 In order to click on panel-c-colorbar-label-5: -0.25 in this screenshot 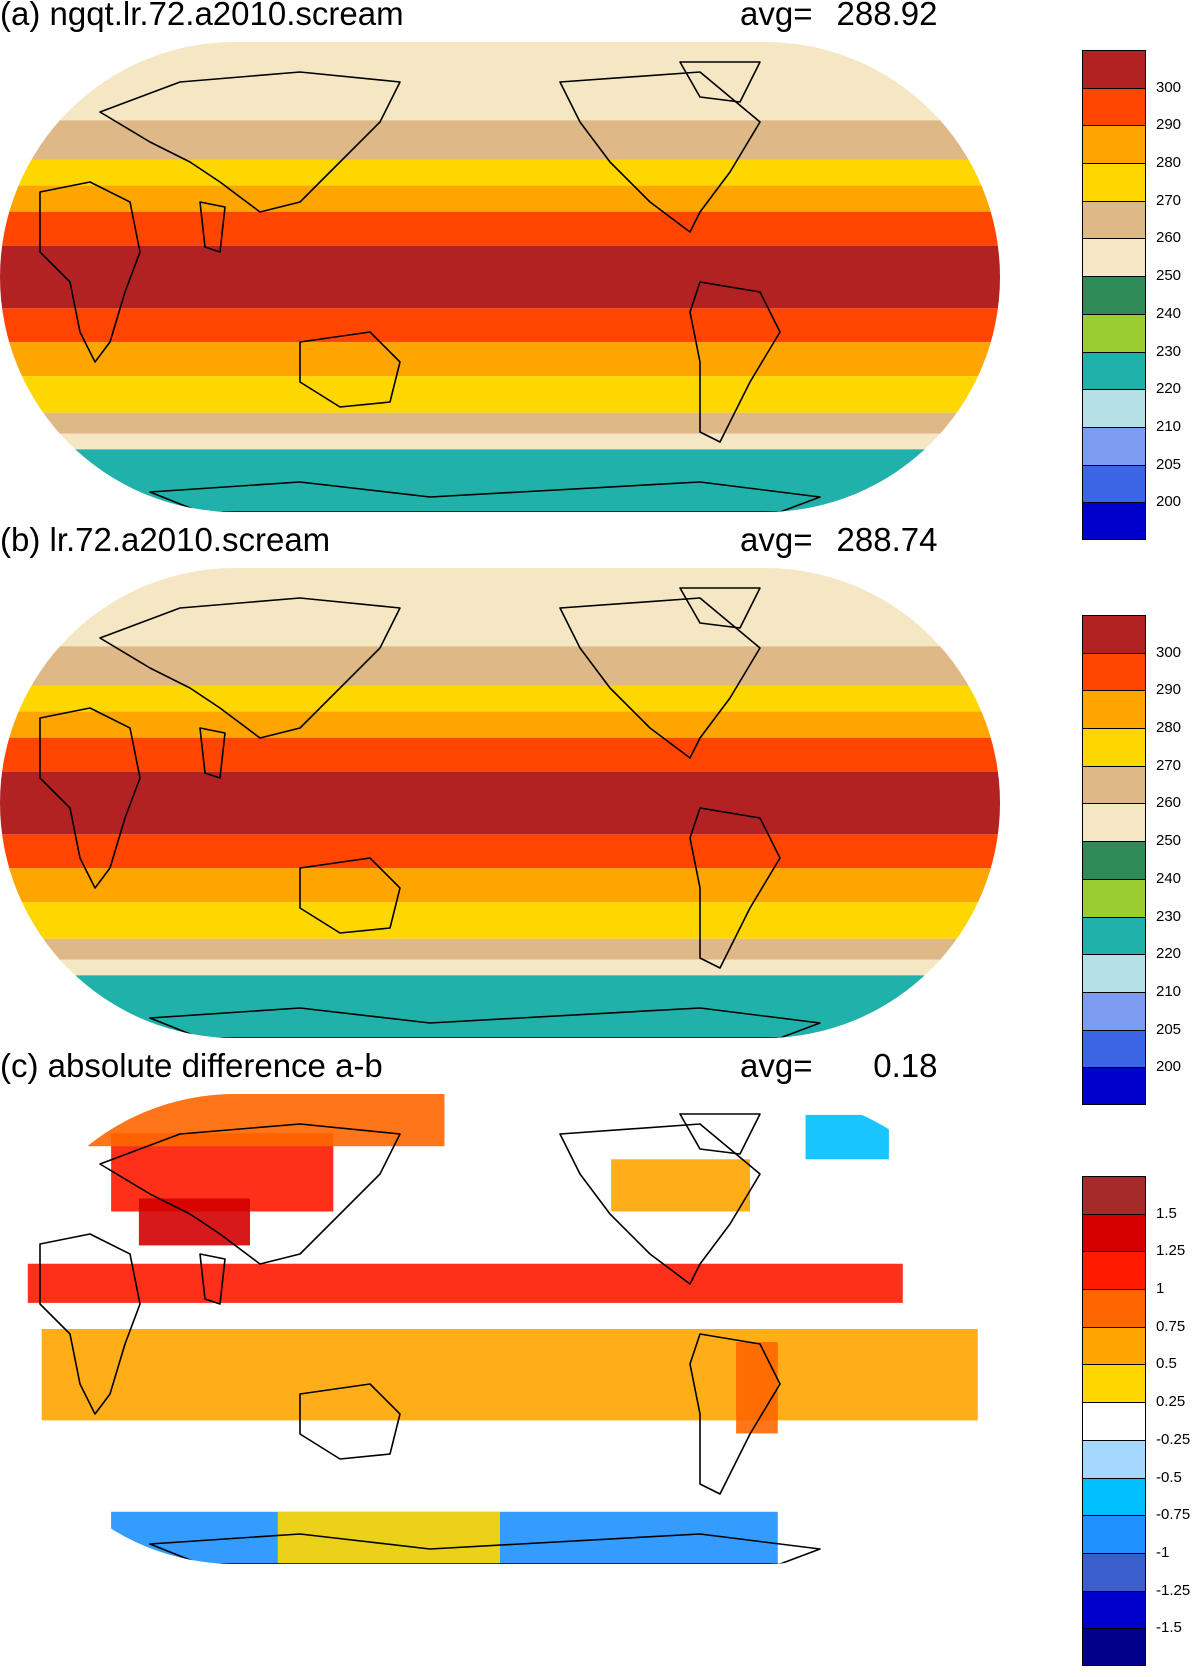, I will do `click(1173, 1439)`.